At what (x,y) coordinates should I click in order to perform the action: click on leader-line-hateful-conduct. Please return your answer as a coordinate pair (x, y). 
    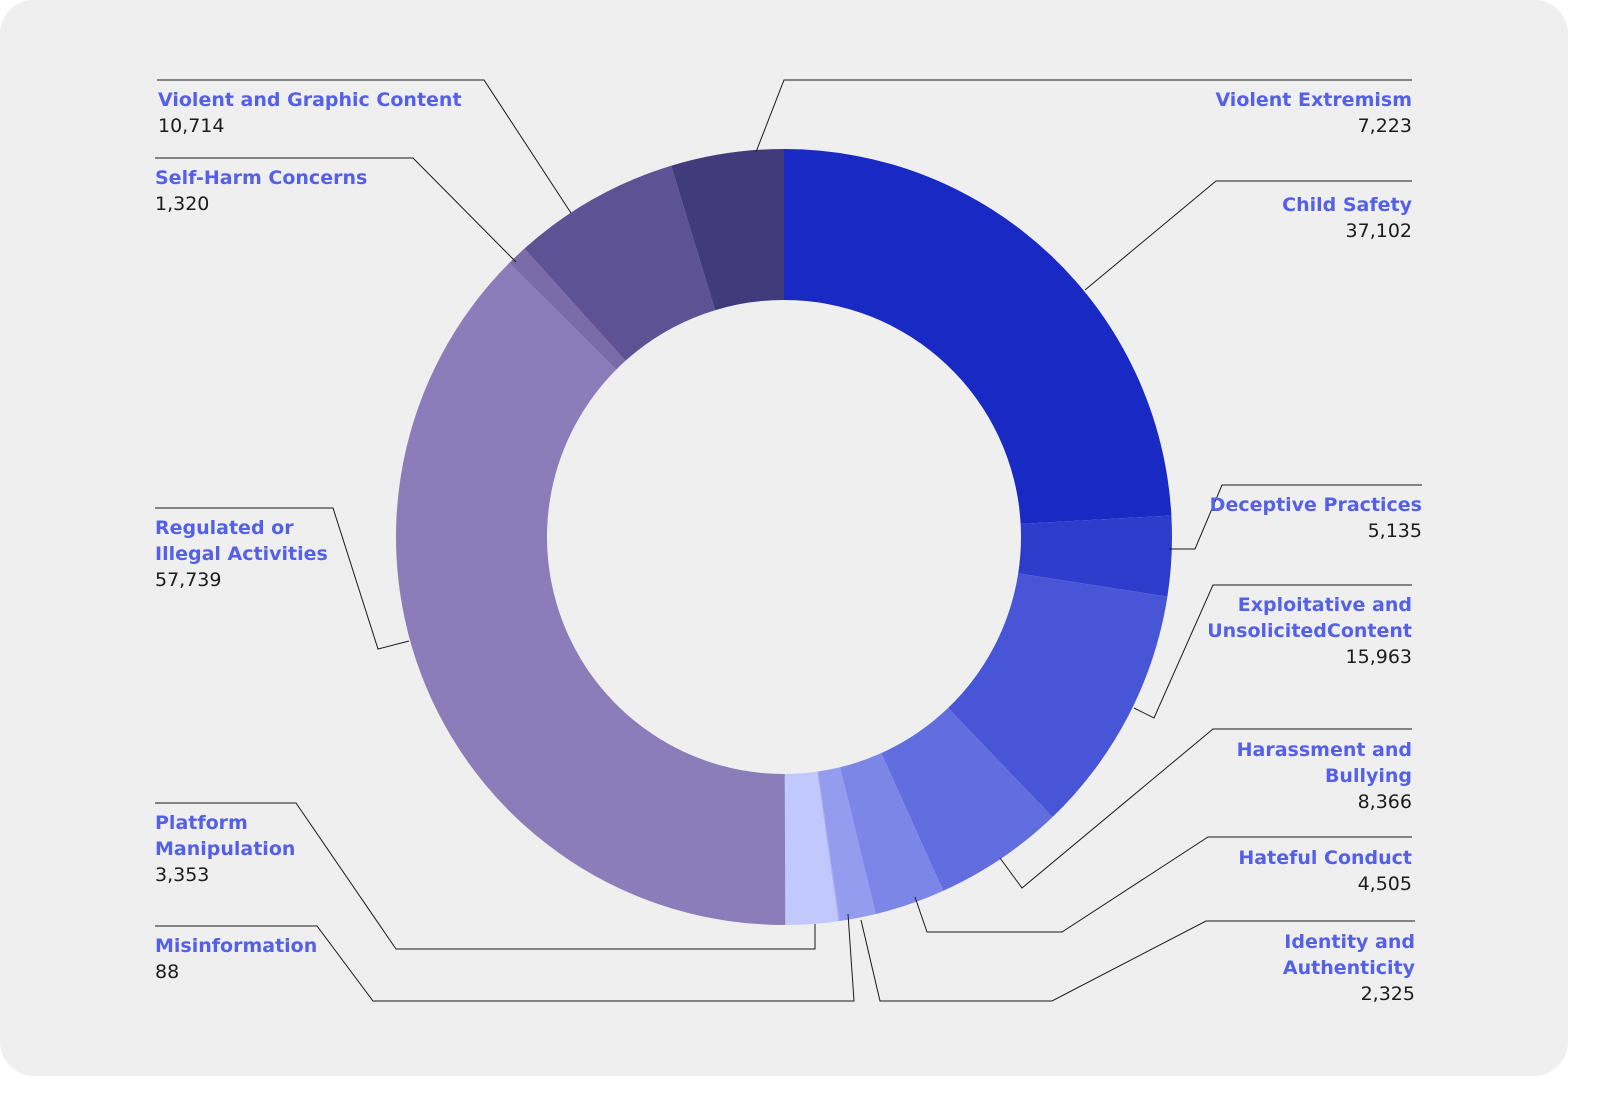
    Looking at the image, I should click on (1163, 884).